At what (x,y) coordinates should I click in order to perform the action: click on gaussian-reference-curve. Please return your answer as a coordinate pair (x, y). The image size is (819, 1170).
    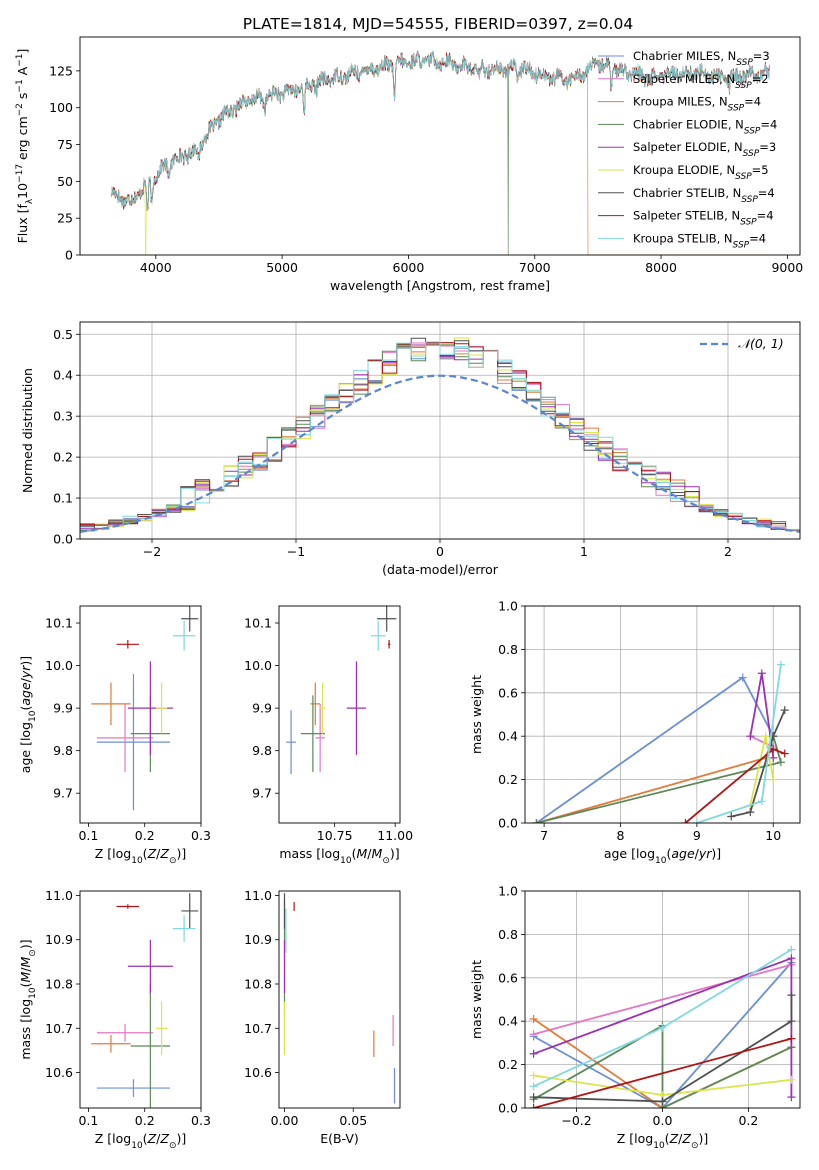
    Looking at the image, I should click on (440, 453).